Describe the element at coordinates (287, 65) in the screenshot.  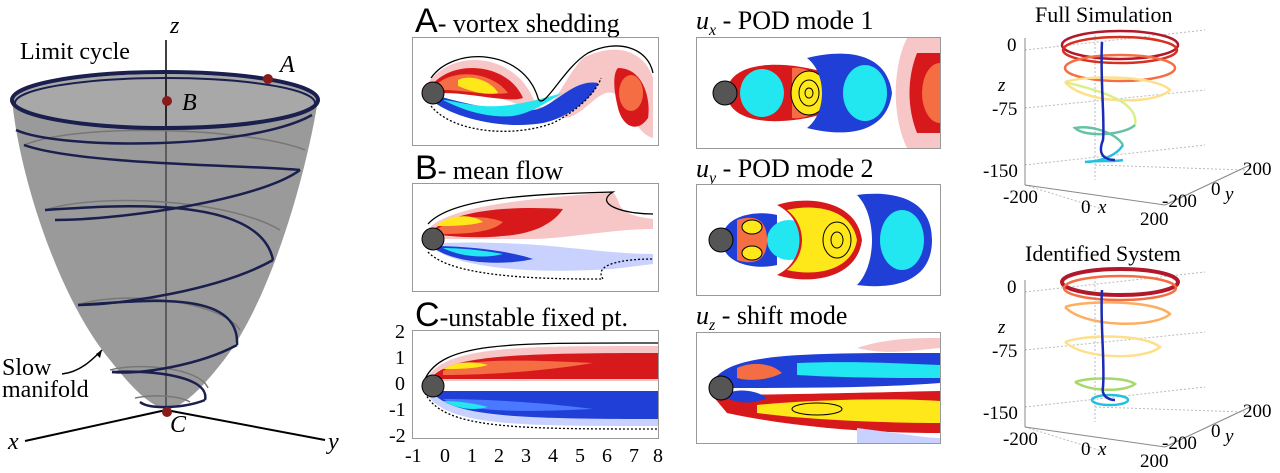
I see `point-a-label: A` at that location.